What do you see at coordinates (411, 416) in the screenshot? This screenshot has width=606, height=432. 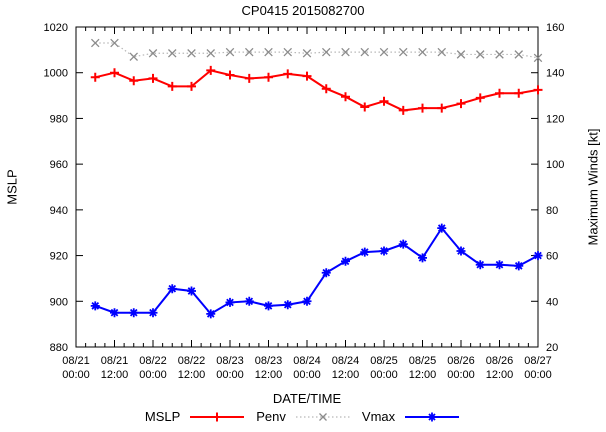 I see `legend-item-vmax: Vmax` at bounding box center [411, 416].